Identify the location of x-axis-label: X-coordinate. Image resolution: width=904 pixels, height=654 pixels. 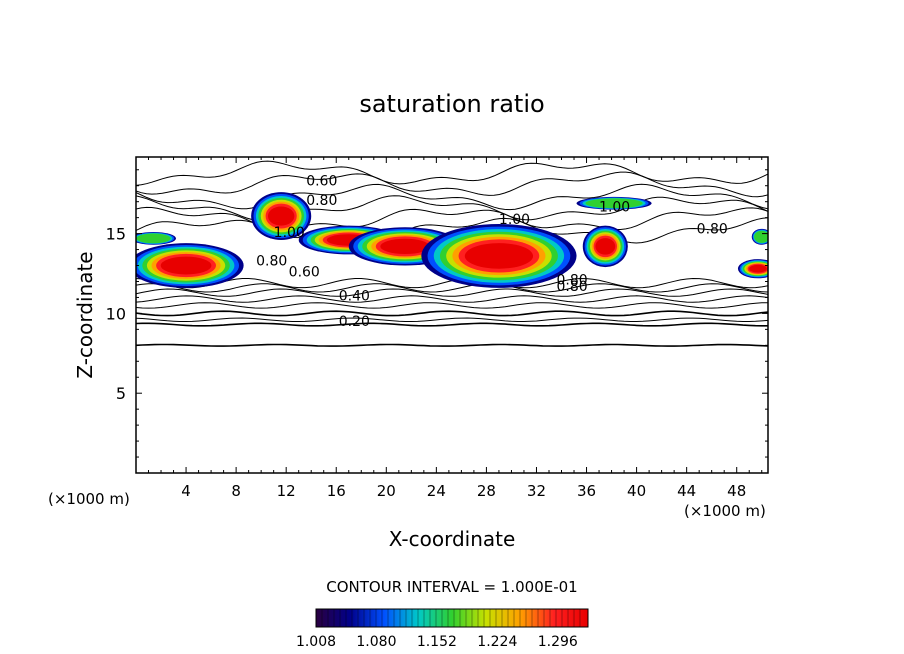
(452, 539).